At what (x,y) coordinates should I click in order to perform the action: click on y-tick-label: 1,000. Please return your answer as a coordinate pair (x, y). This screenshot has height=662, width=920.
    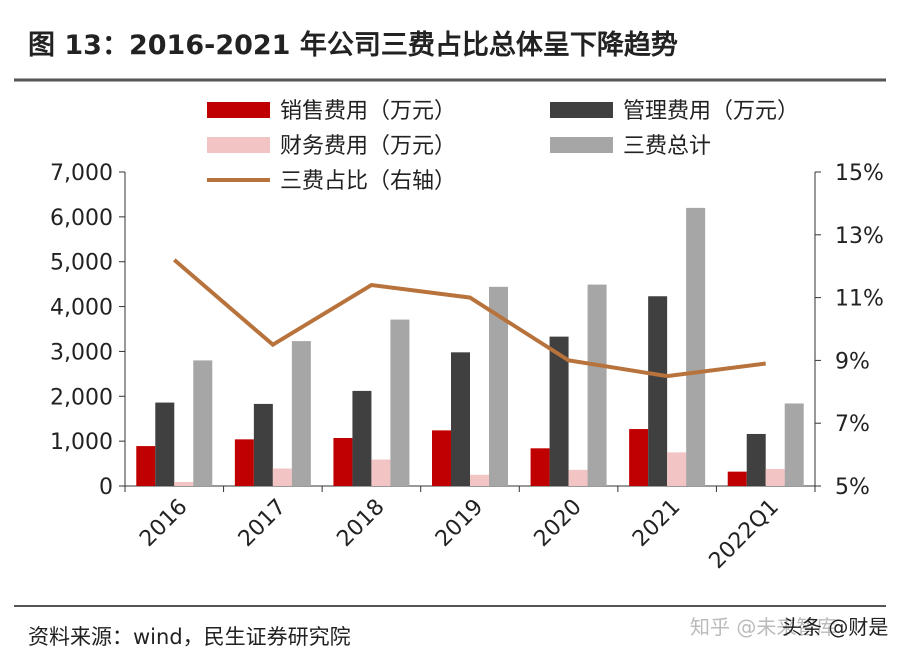
    Looking at the image, I should click on (81, 442).